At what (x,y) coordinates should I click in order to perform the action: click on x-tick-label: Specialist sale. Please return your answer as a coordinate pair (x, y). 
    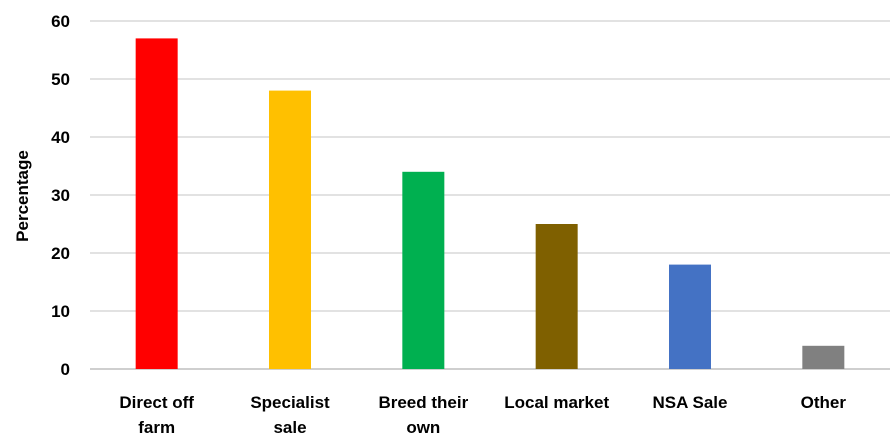
    Looking at the image, I should click on (290, 415).